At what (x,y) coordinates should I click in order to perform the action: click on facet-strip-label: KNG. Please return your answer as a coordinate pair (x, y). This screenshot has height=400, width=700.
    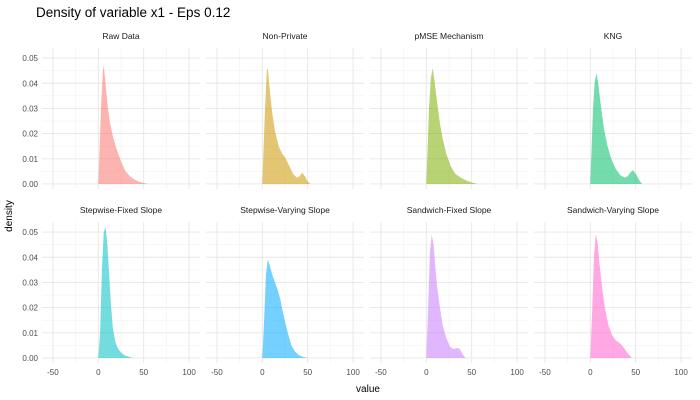
    Looking at the image, I should click on (613, 36).